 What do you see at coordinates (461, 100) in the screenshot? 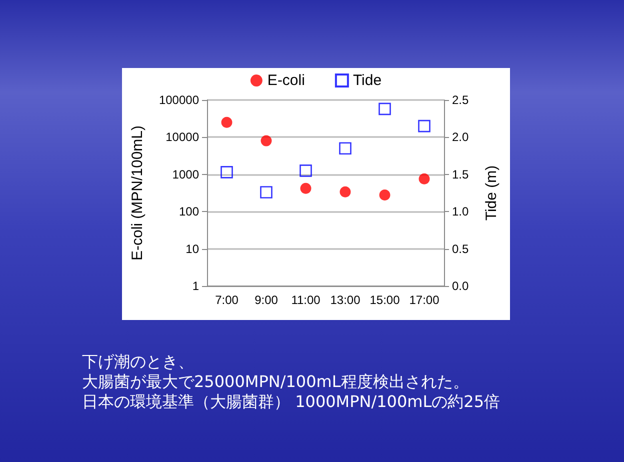
I see `y2-tick-label: 2.5` at bounding box center [461, 100].